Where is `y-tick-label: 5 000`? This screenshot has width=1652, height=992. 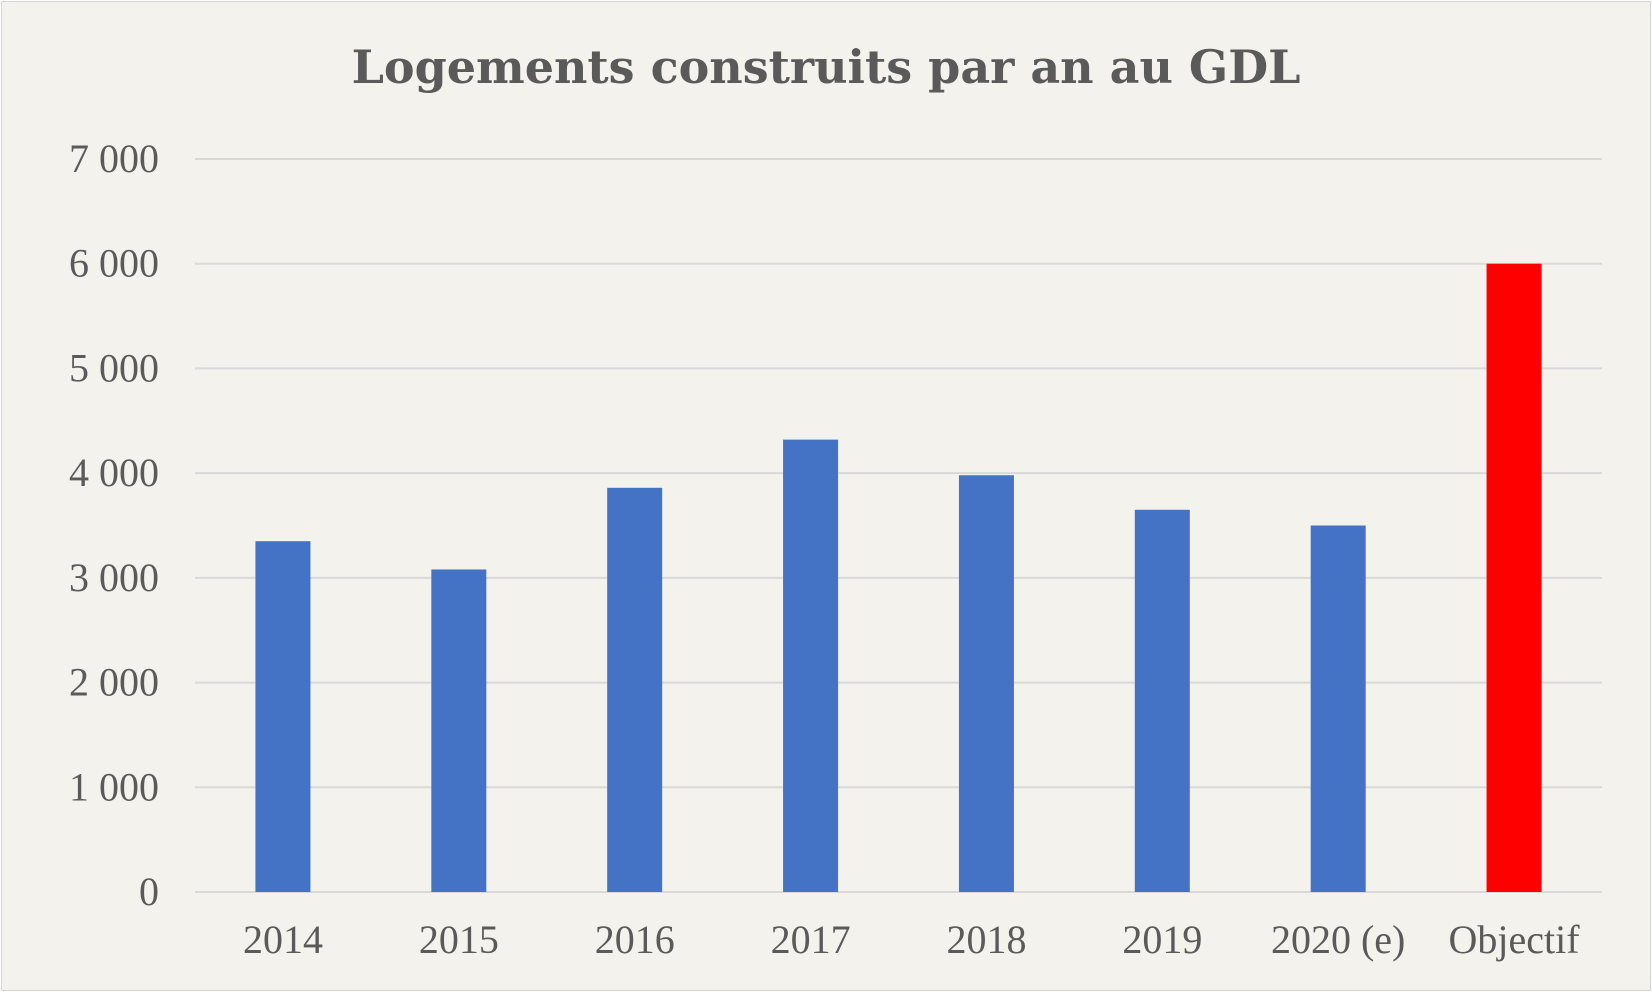
y-tick-label: 5 000 is located at coordinates (114, 367).